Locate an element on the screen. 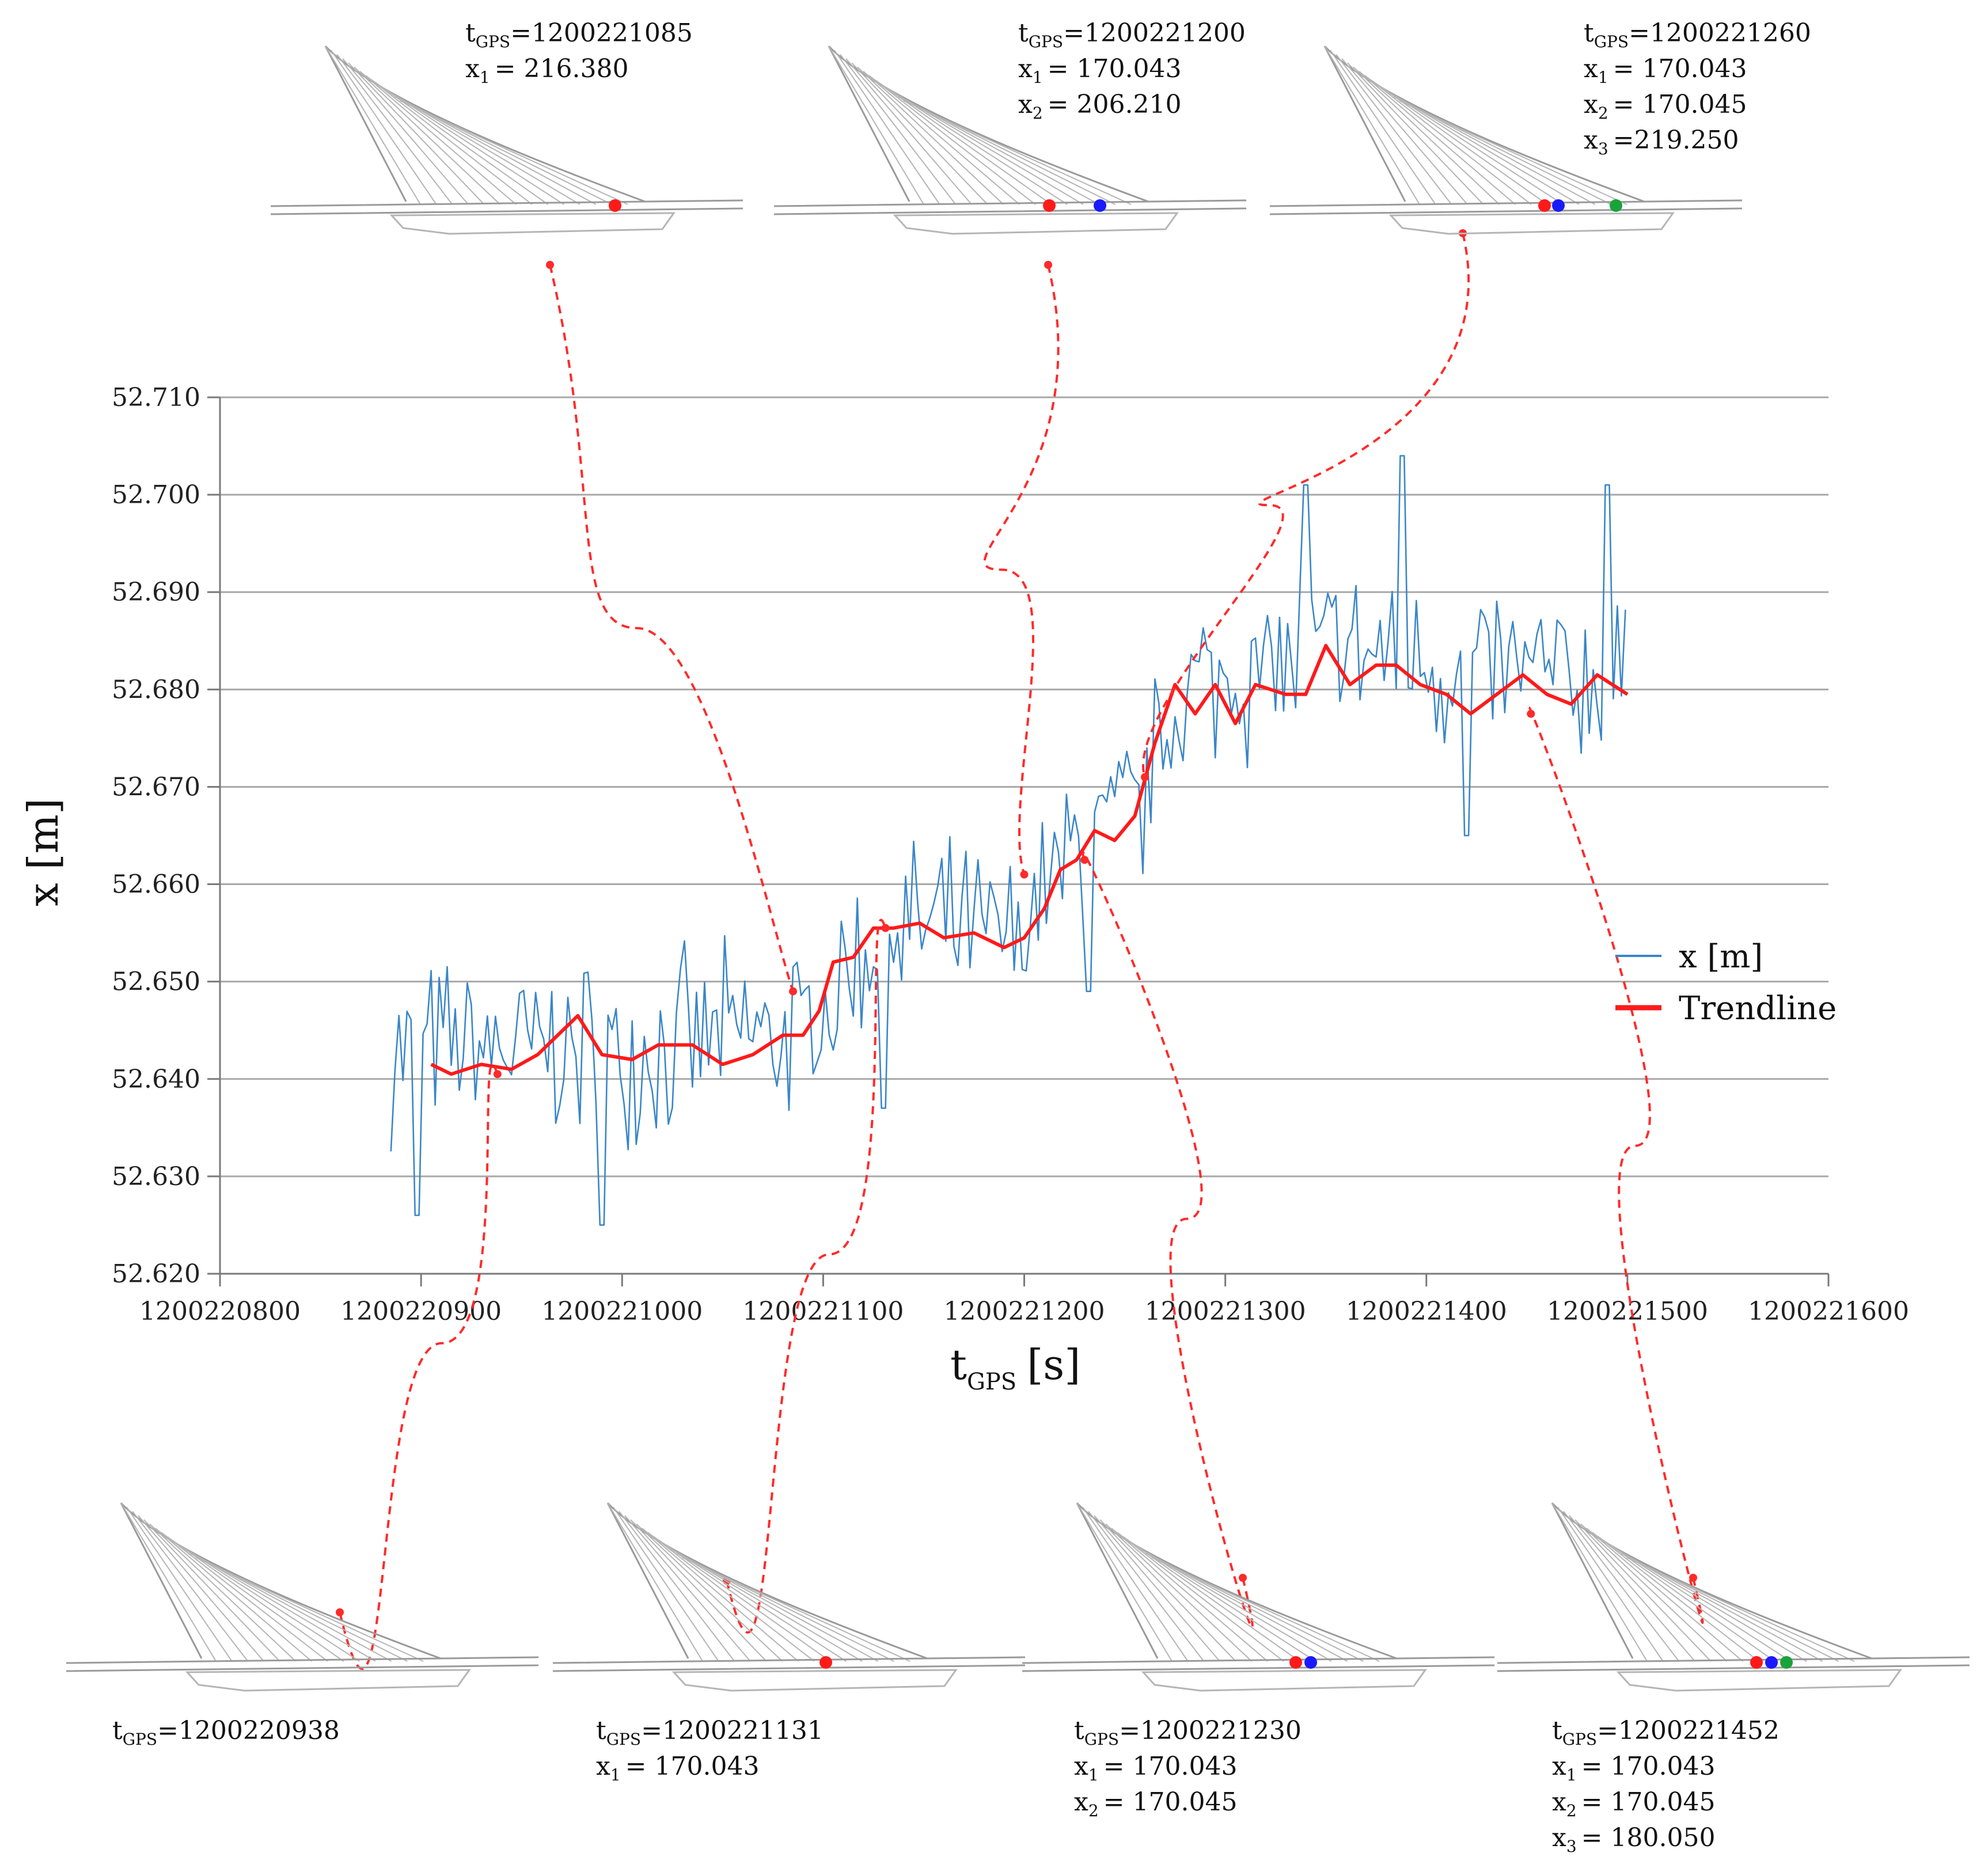 The width and height of the screenshot is (1988, 1868). legend-label-x: x [m] is located at coordinates (1721, 956).